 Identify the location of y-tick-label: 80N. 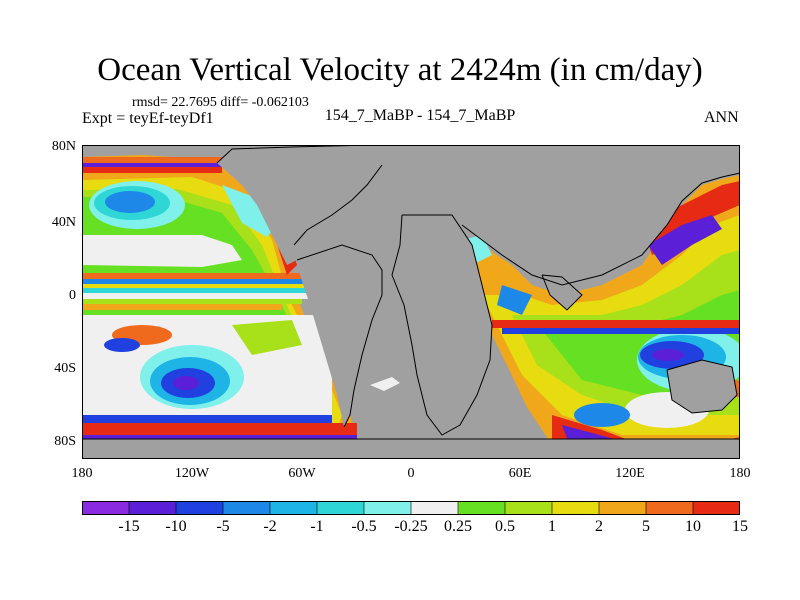
(63, 146).